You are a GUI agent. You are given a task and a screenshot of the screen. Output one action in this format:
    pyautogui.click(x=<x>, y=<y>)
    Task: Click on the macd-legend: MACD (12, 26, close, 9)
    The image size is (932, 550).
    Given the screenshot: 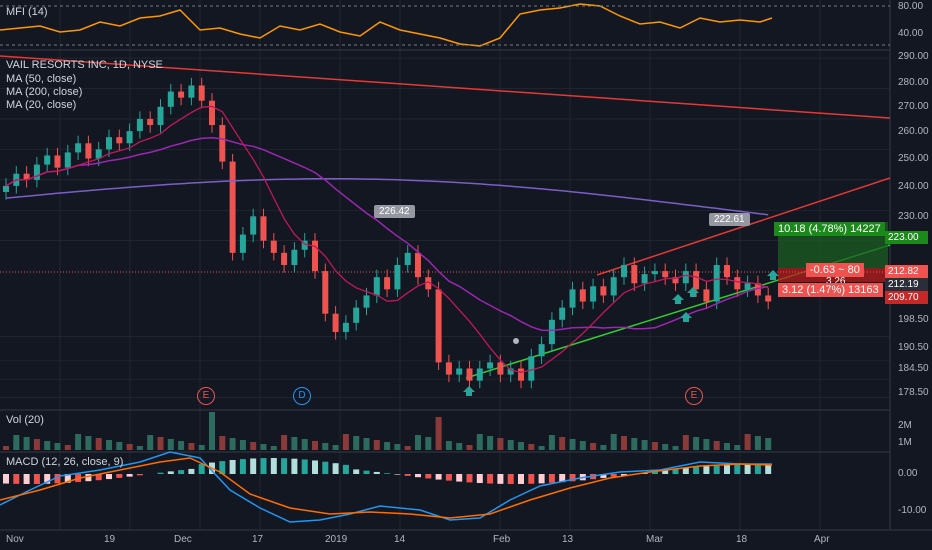 What is the action you would take?
    pyautogui.click(x=65, y=462)
    